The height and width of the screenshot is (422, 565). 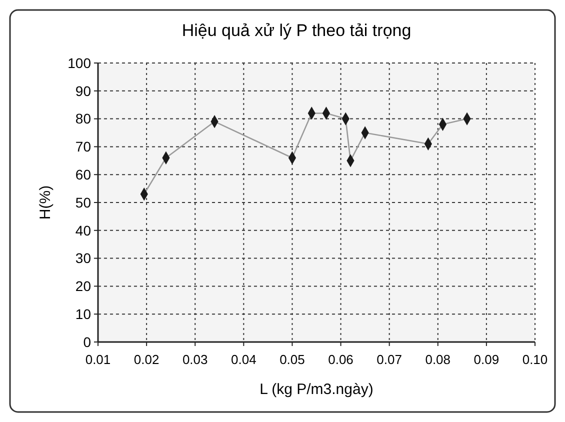 What do you see at coordinates (83, 90) in the screenshot?
I see `y-tick-label: 90` at bounding box center [83, 90].